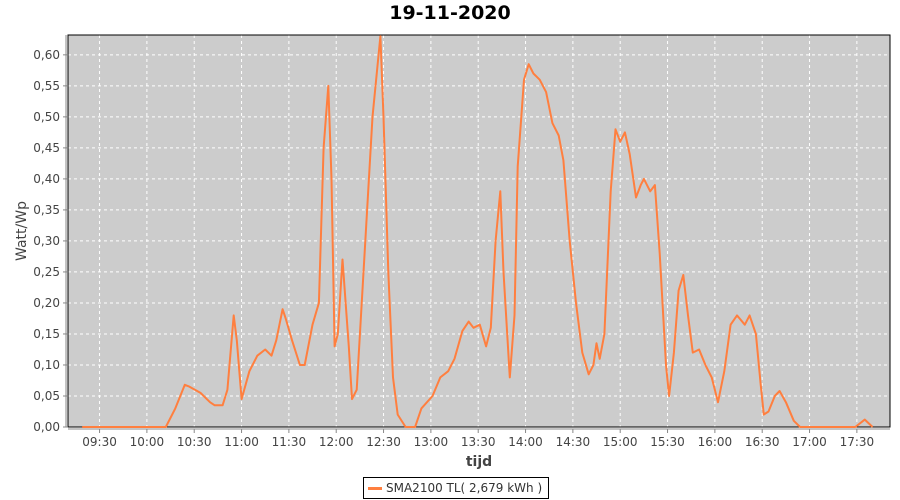  What do you see at coordinates (194, 442) in the screenshot?
I see `x-tick-label: 10:30` at bounding box center [194, 442].